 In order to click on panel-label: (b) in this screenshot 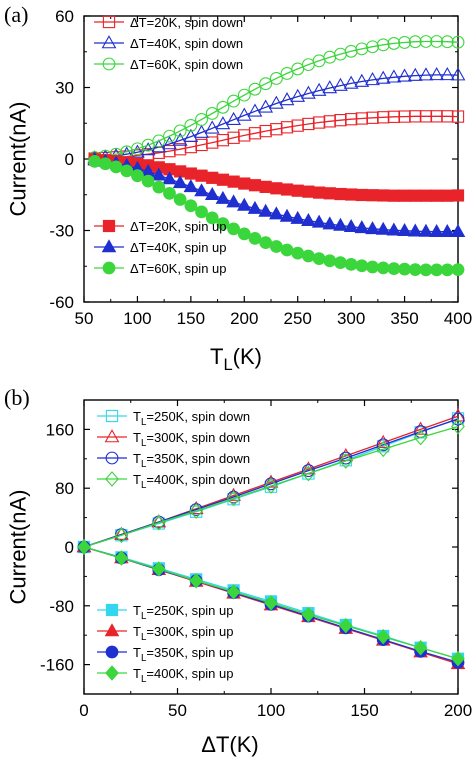, I will do `click(17, 397)`.